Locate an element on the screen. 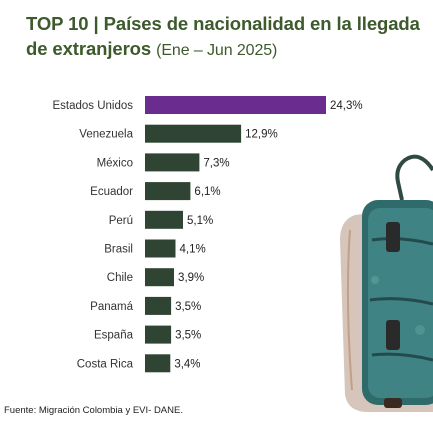  value-label-costa-rica: 3,4% is located at coordinates (187, 364).